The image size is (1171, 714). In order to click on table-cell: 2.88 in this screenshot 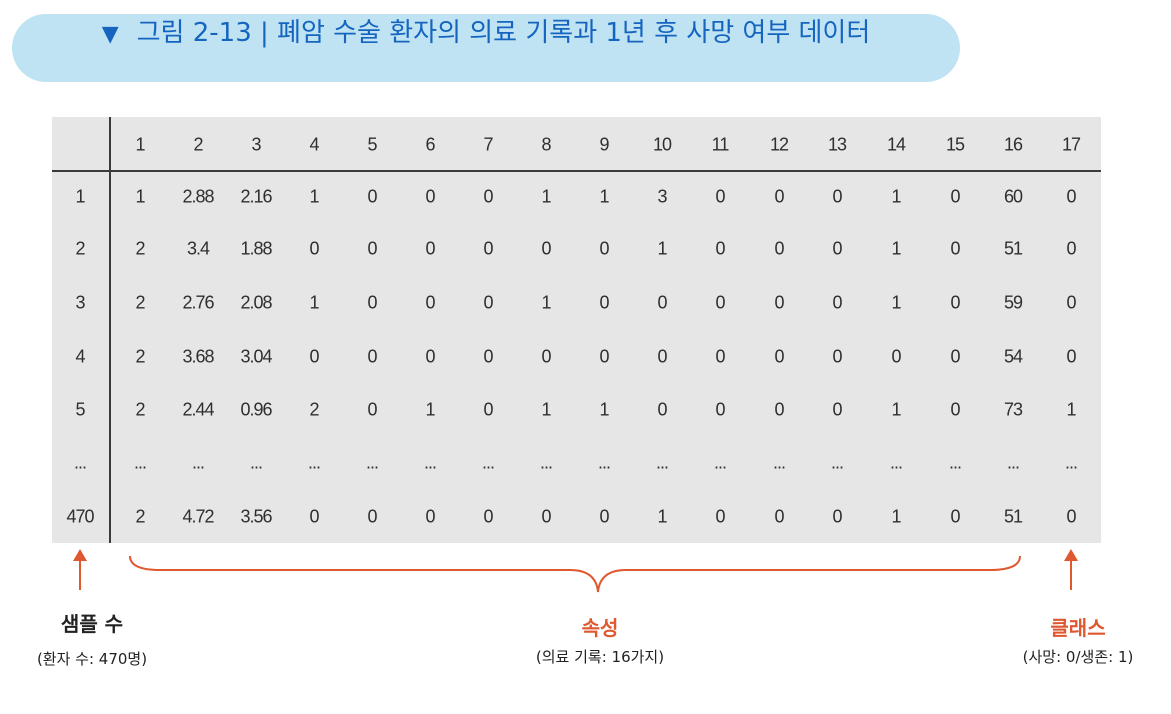, I will do `click(198, 196)`.